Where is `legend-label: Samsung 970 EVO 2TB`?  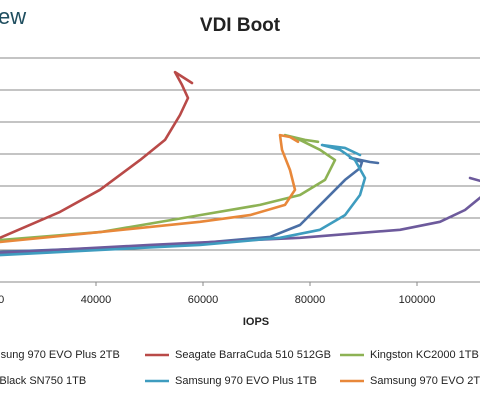
legend-label: Samsung 970 EVO 2TB is located at coordinates (425, 381).